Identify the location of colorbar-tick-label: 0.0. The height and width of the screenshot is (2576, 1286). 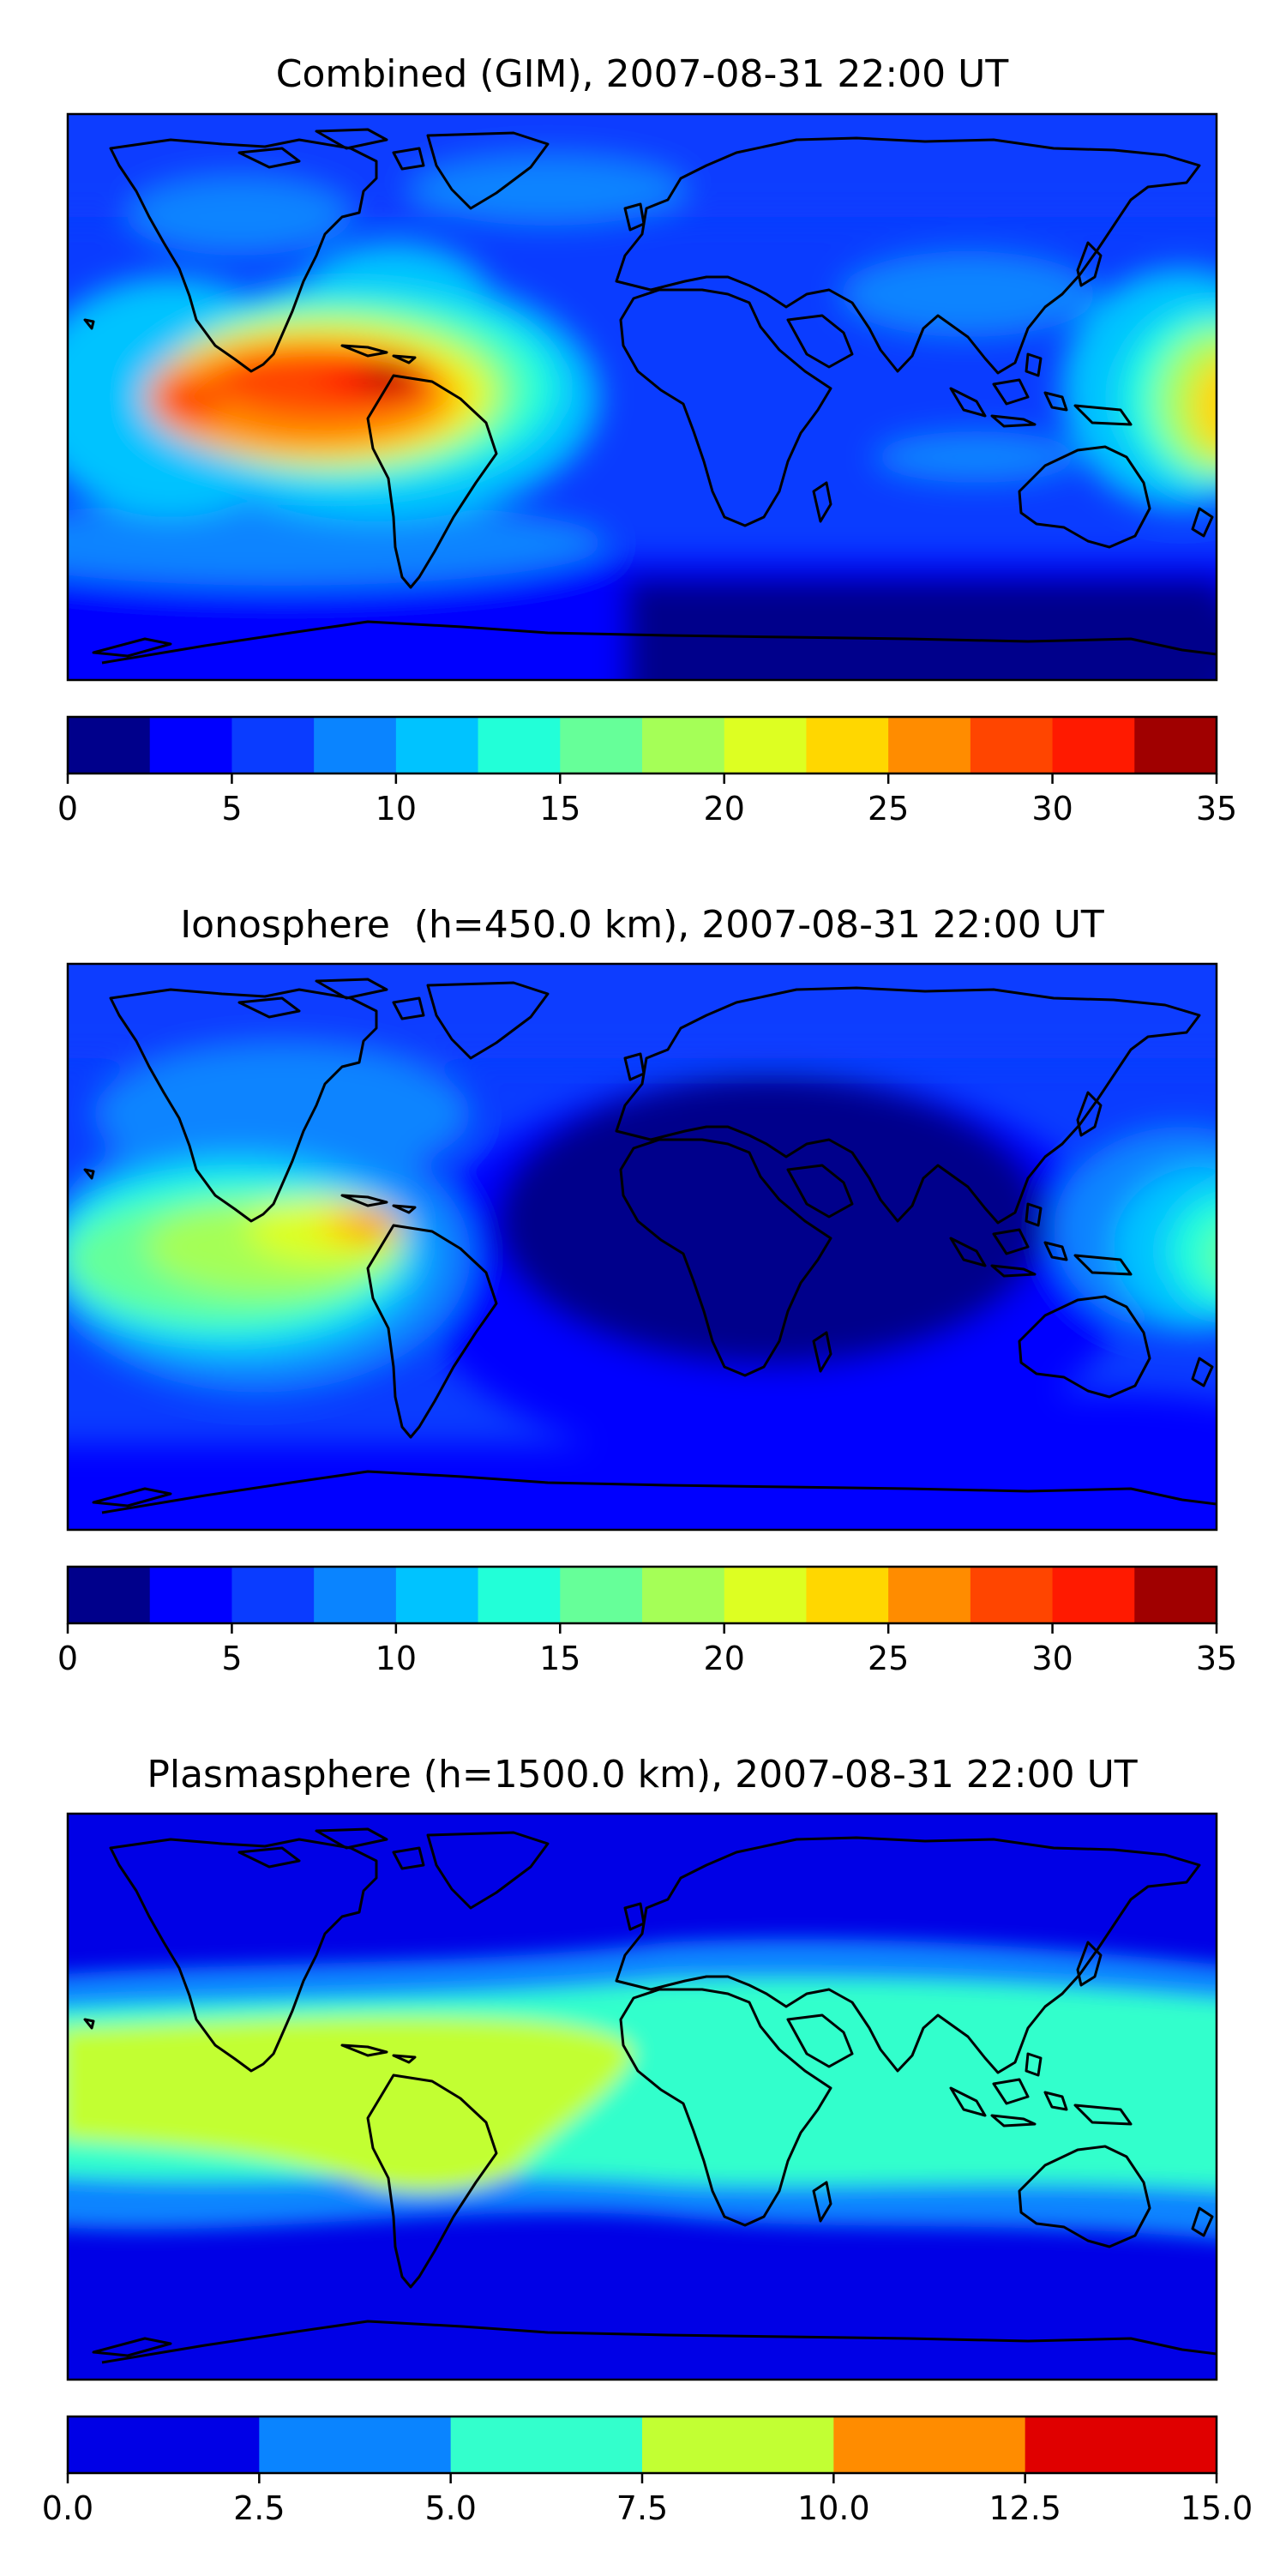
(67, 2508).